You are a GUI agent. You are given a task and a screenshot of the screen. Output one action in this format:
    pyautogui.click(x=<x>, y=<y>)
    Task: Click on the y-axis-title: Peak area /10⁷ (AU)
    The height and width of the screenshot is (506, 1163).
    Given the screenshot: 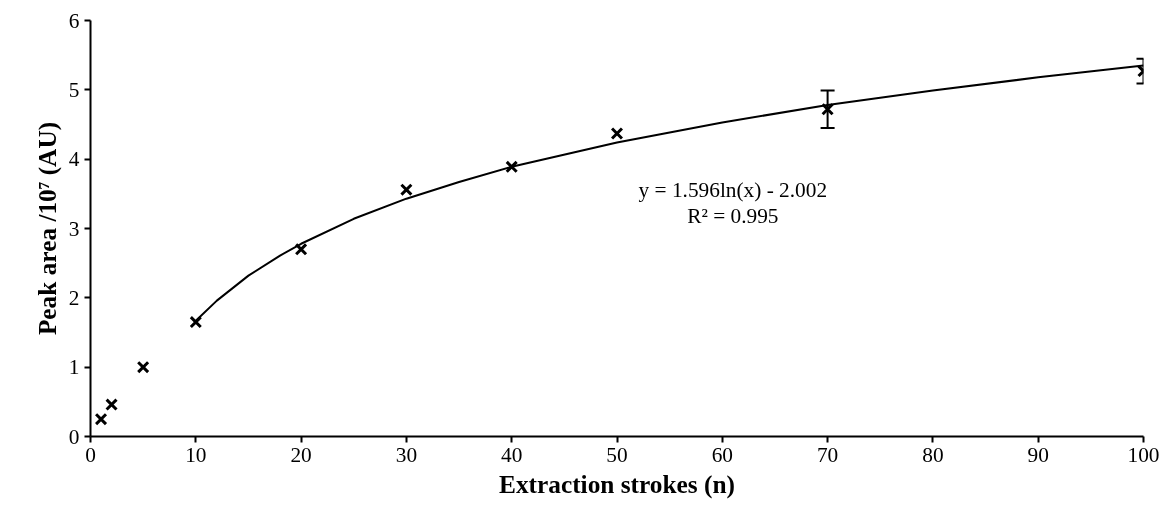 What is the action you would take?
    pyautogui.click(x=47, y=228)
    